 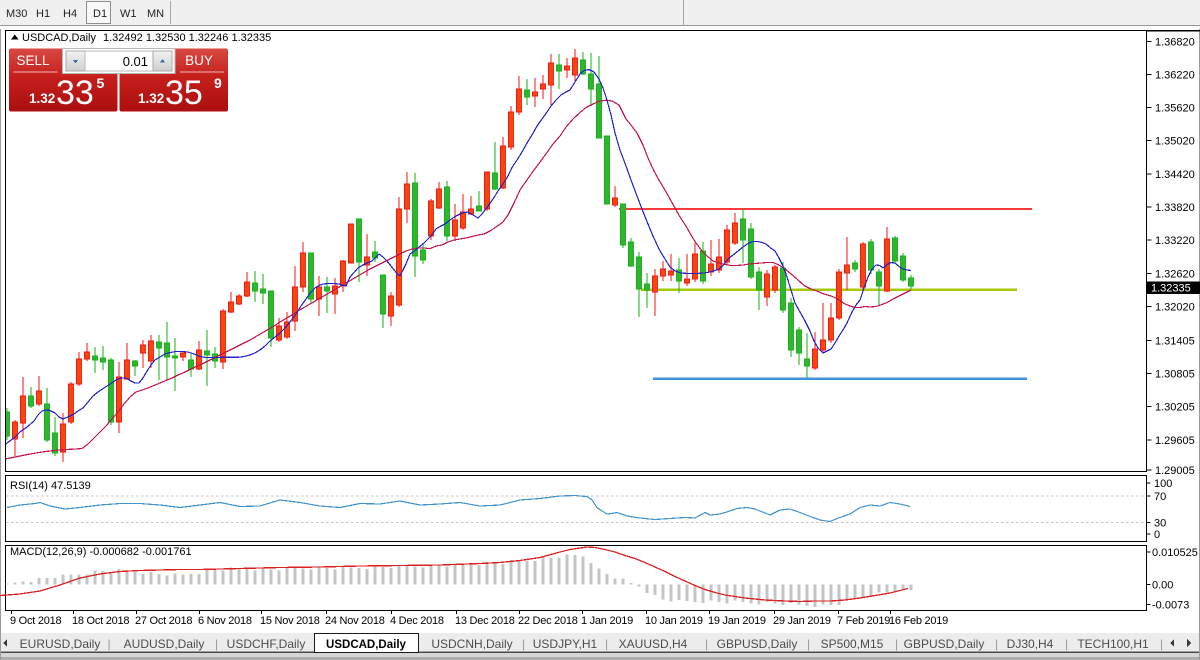 What do you see at coordinates (674, 621) in the screenshot?
I see `svg-text: 10 Jan 2019` at bounding box center [674, 621].